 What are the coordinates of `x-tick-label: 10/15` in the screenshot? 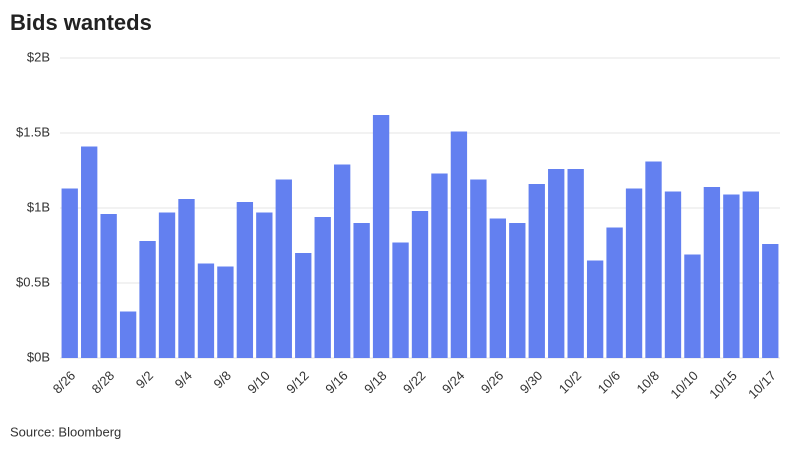 It's located at (723, 385).